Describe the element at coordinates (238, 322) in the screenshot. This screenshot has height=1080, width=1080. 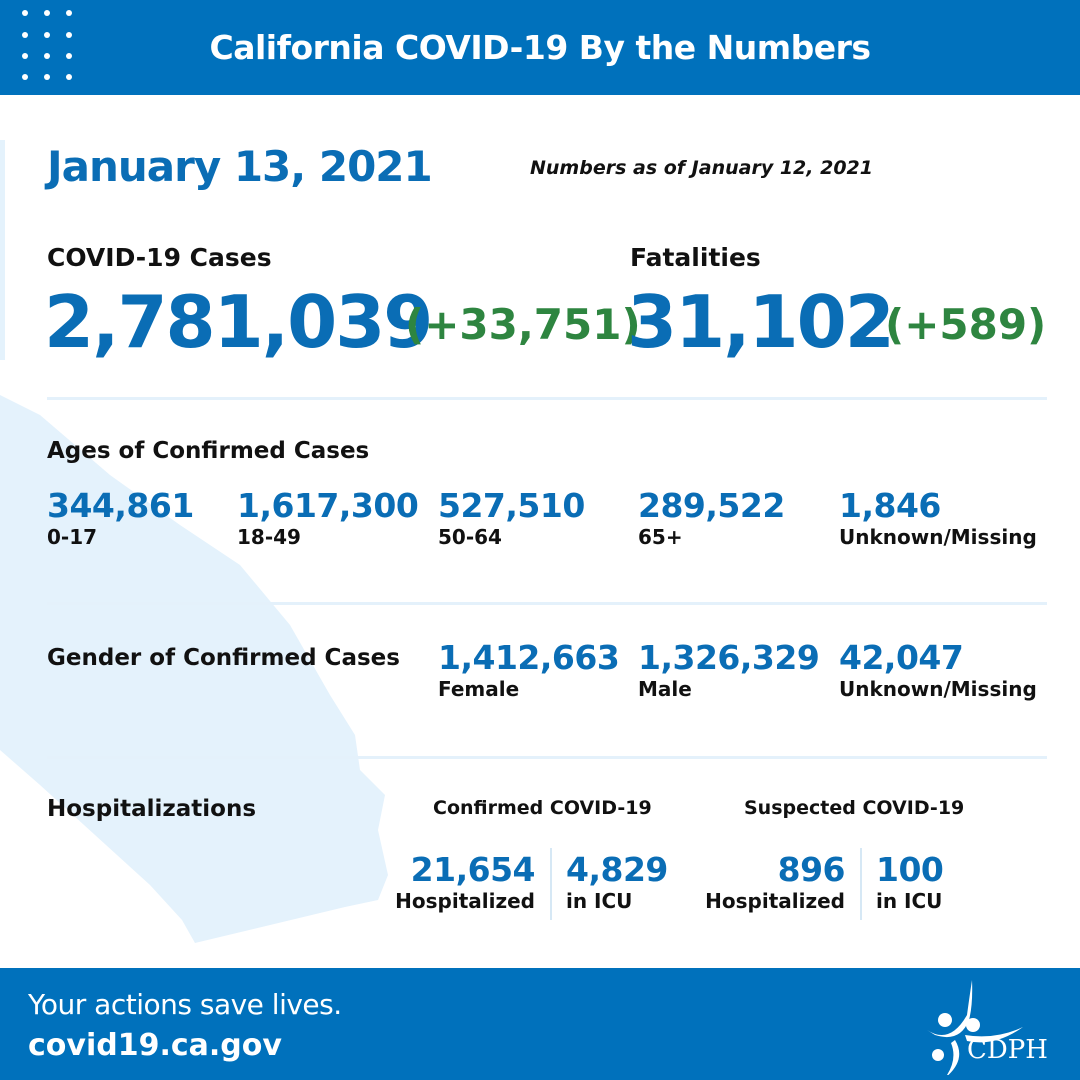
I see `cases-total: 2,781,039` at that location.